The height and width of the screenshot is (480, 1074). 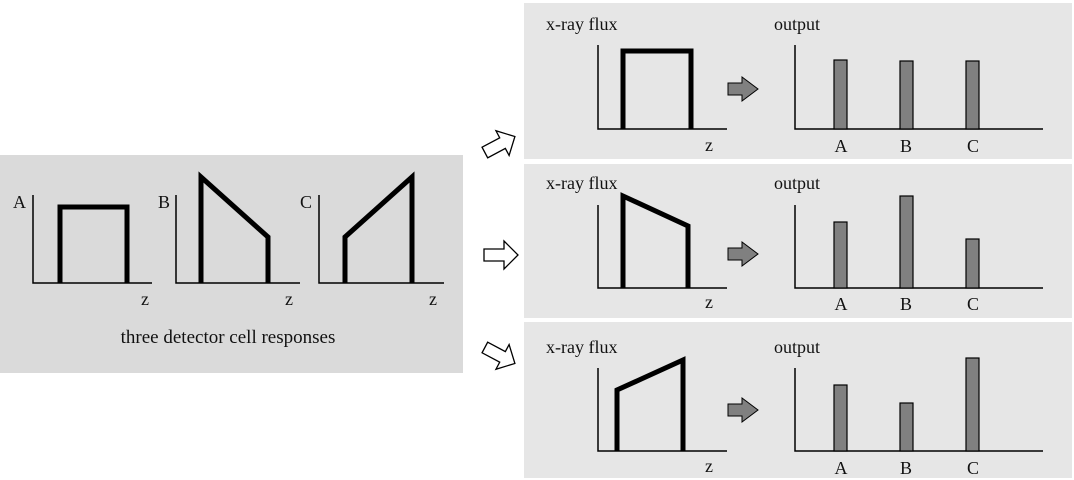 What do you see at coordinates (164, 202) in the screenshot?
I see `cell-b-label: B` at bounding box center [164, 202].